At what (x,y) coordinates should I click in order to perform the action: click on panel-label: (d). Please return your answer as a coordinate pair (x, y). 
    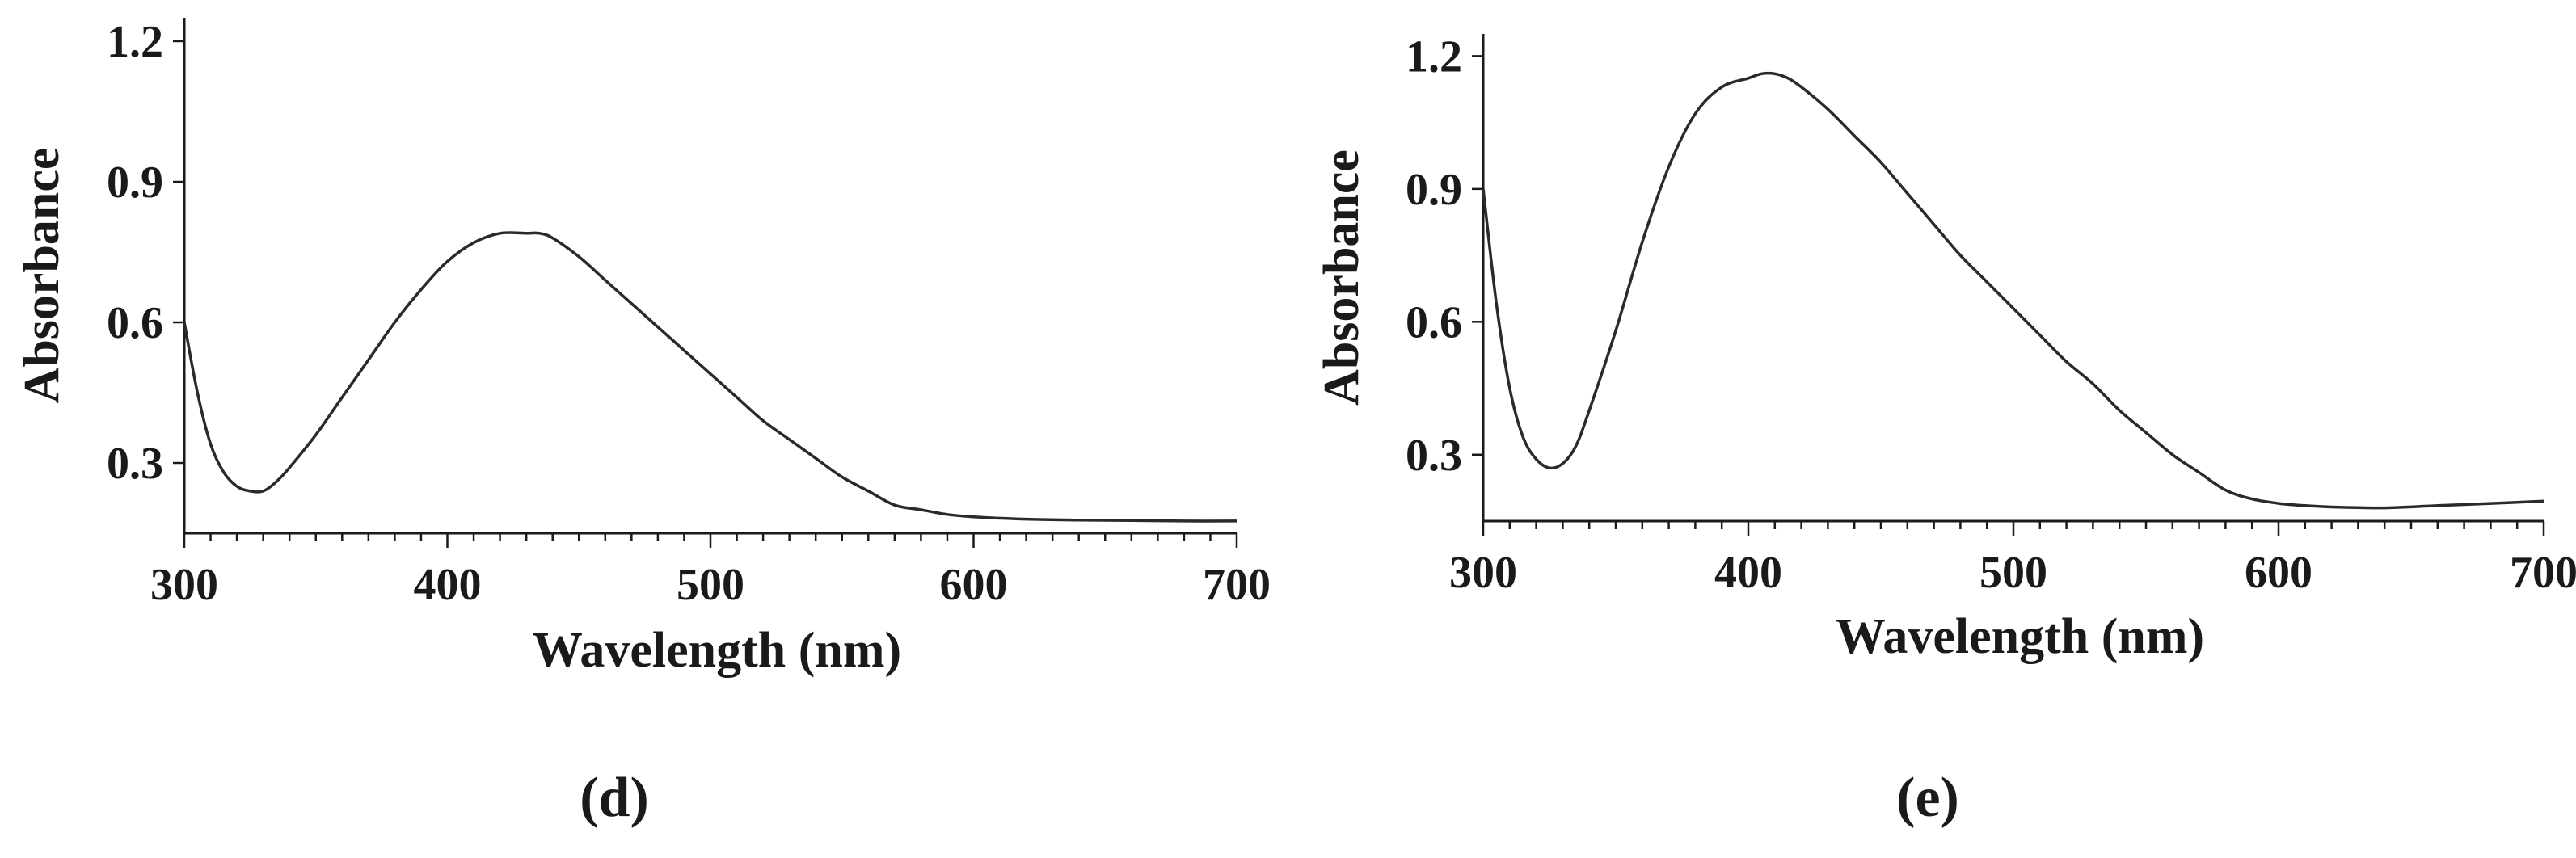
    Looking at the image, I should click on (614, 798).